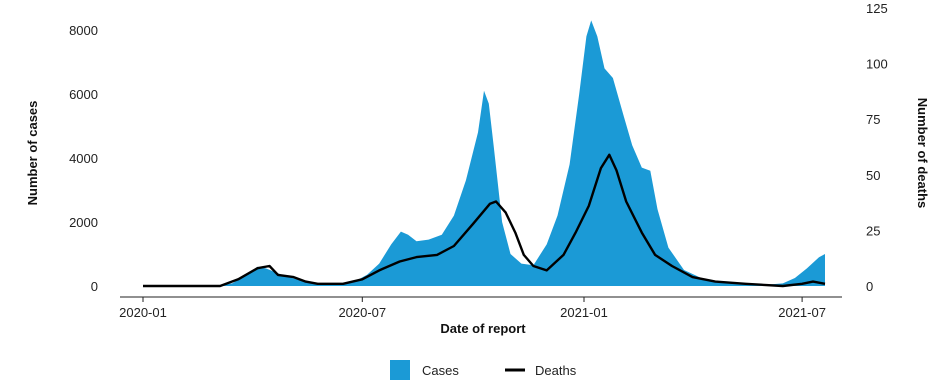  What do you see at coordinates (873, 175) in the screenshot?
I see `y-right-tick-label: 50` at bounding box center [873, 175].